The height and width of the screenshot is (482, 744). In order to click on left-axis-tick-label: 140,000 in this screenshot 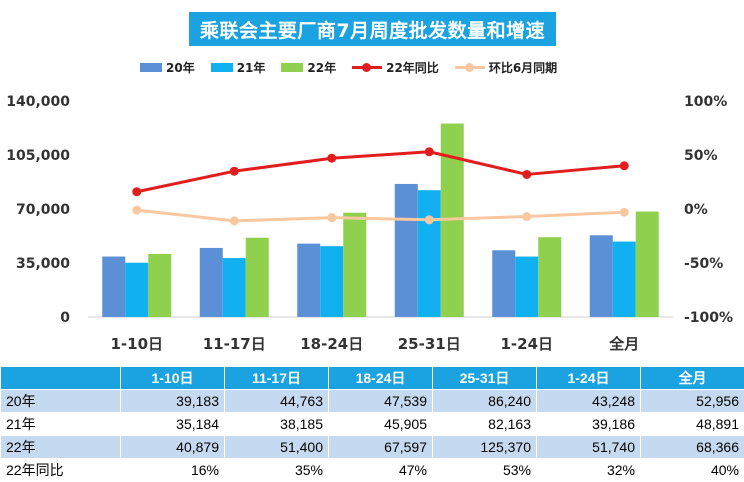, I will do `click(38, 102)`.